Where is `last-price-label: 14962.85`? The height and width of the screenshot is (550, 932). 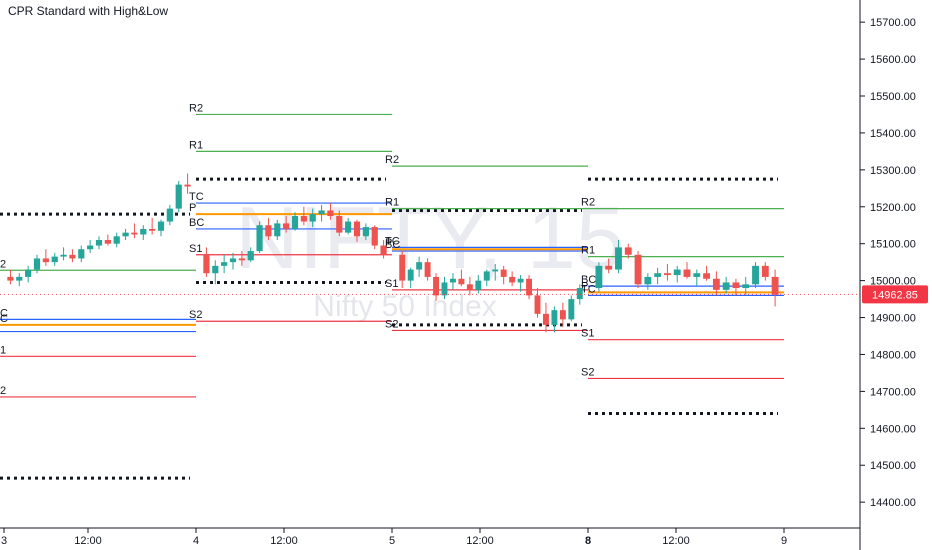 last-price-label: 14962.85 is located at coordinates (895, 295).